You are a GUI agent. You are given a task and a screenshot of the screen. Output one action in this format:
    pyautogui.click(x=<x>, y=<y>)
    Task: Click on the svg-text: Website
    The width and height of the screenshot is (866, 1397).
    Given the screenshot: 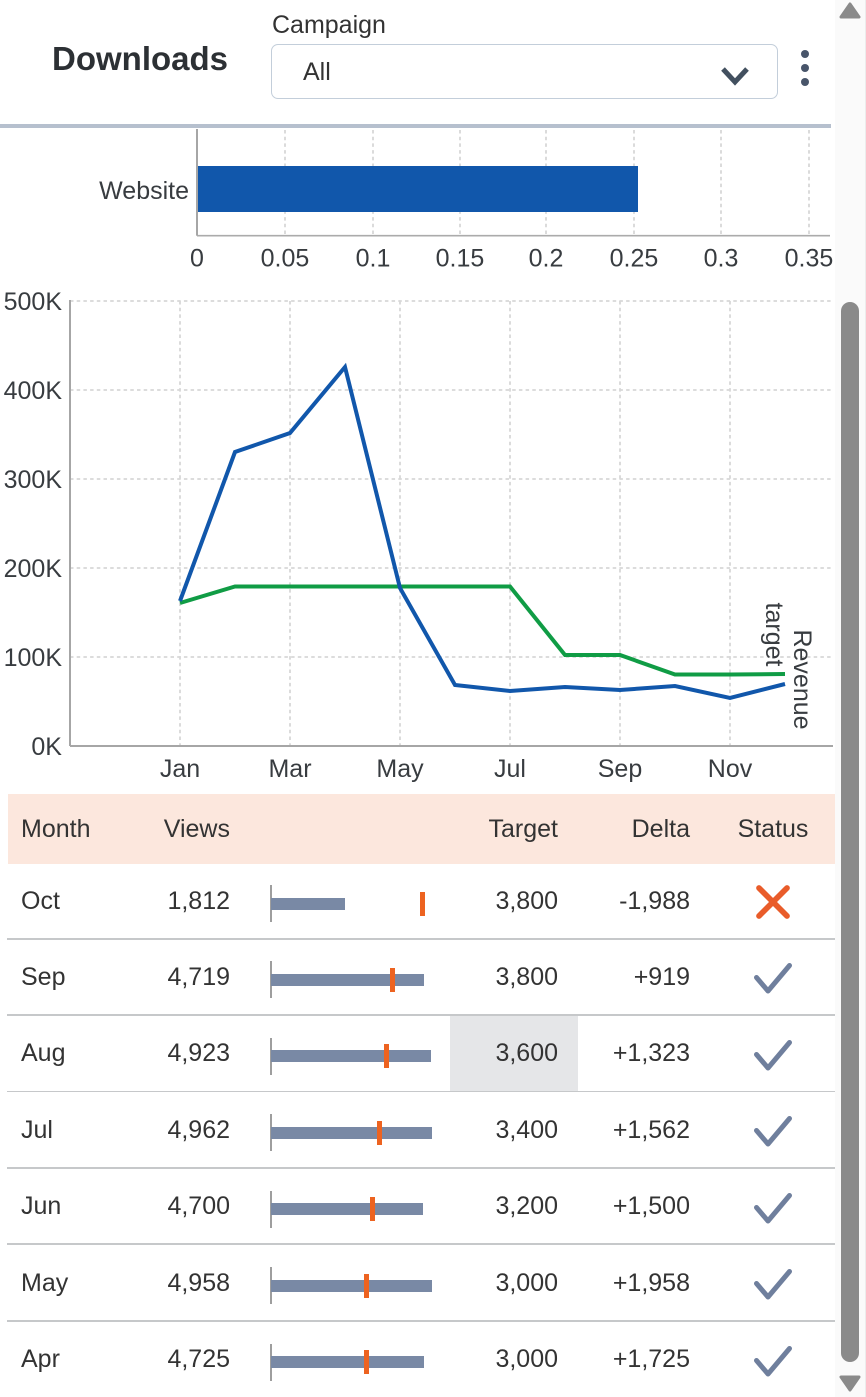 What is the action you would take?
    pyautogui.click(x=144, y=191)
    